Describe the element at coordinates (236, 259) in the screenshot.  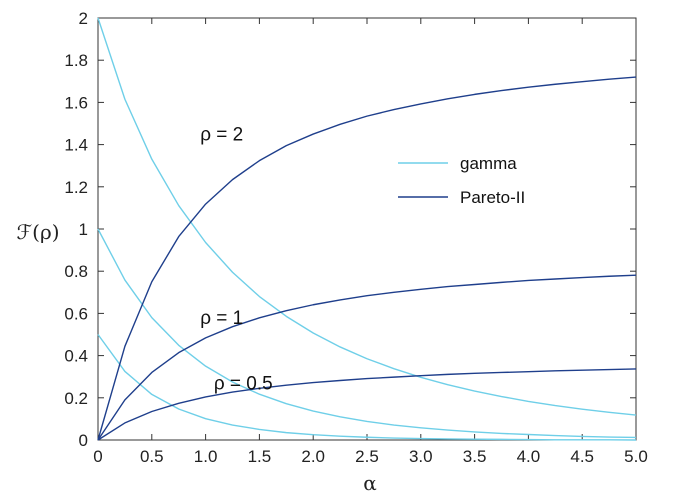
I see `annotations: ρ = 2 ρ = 1 ρ = 0.5` at that location.